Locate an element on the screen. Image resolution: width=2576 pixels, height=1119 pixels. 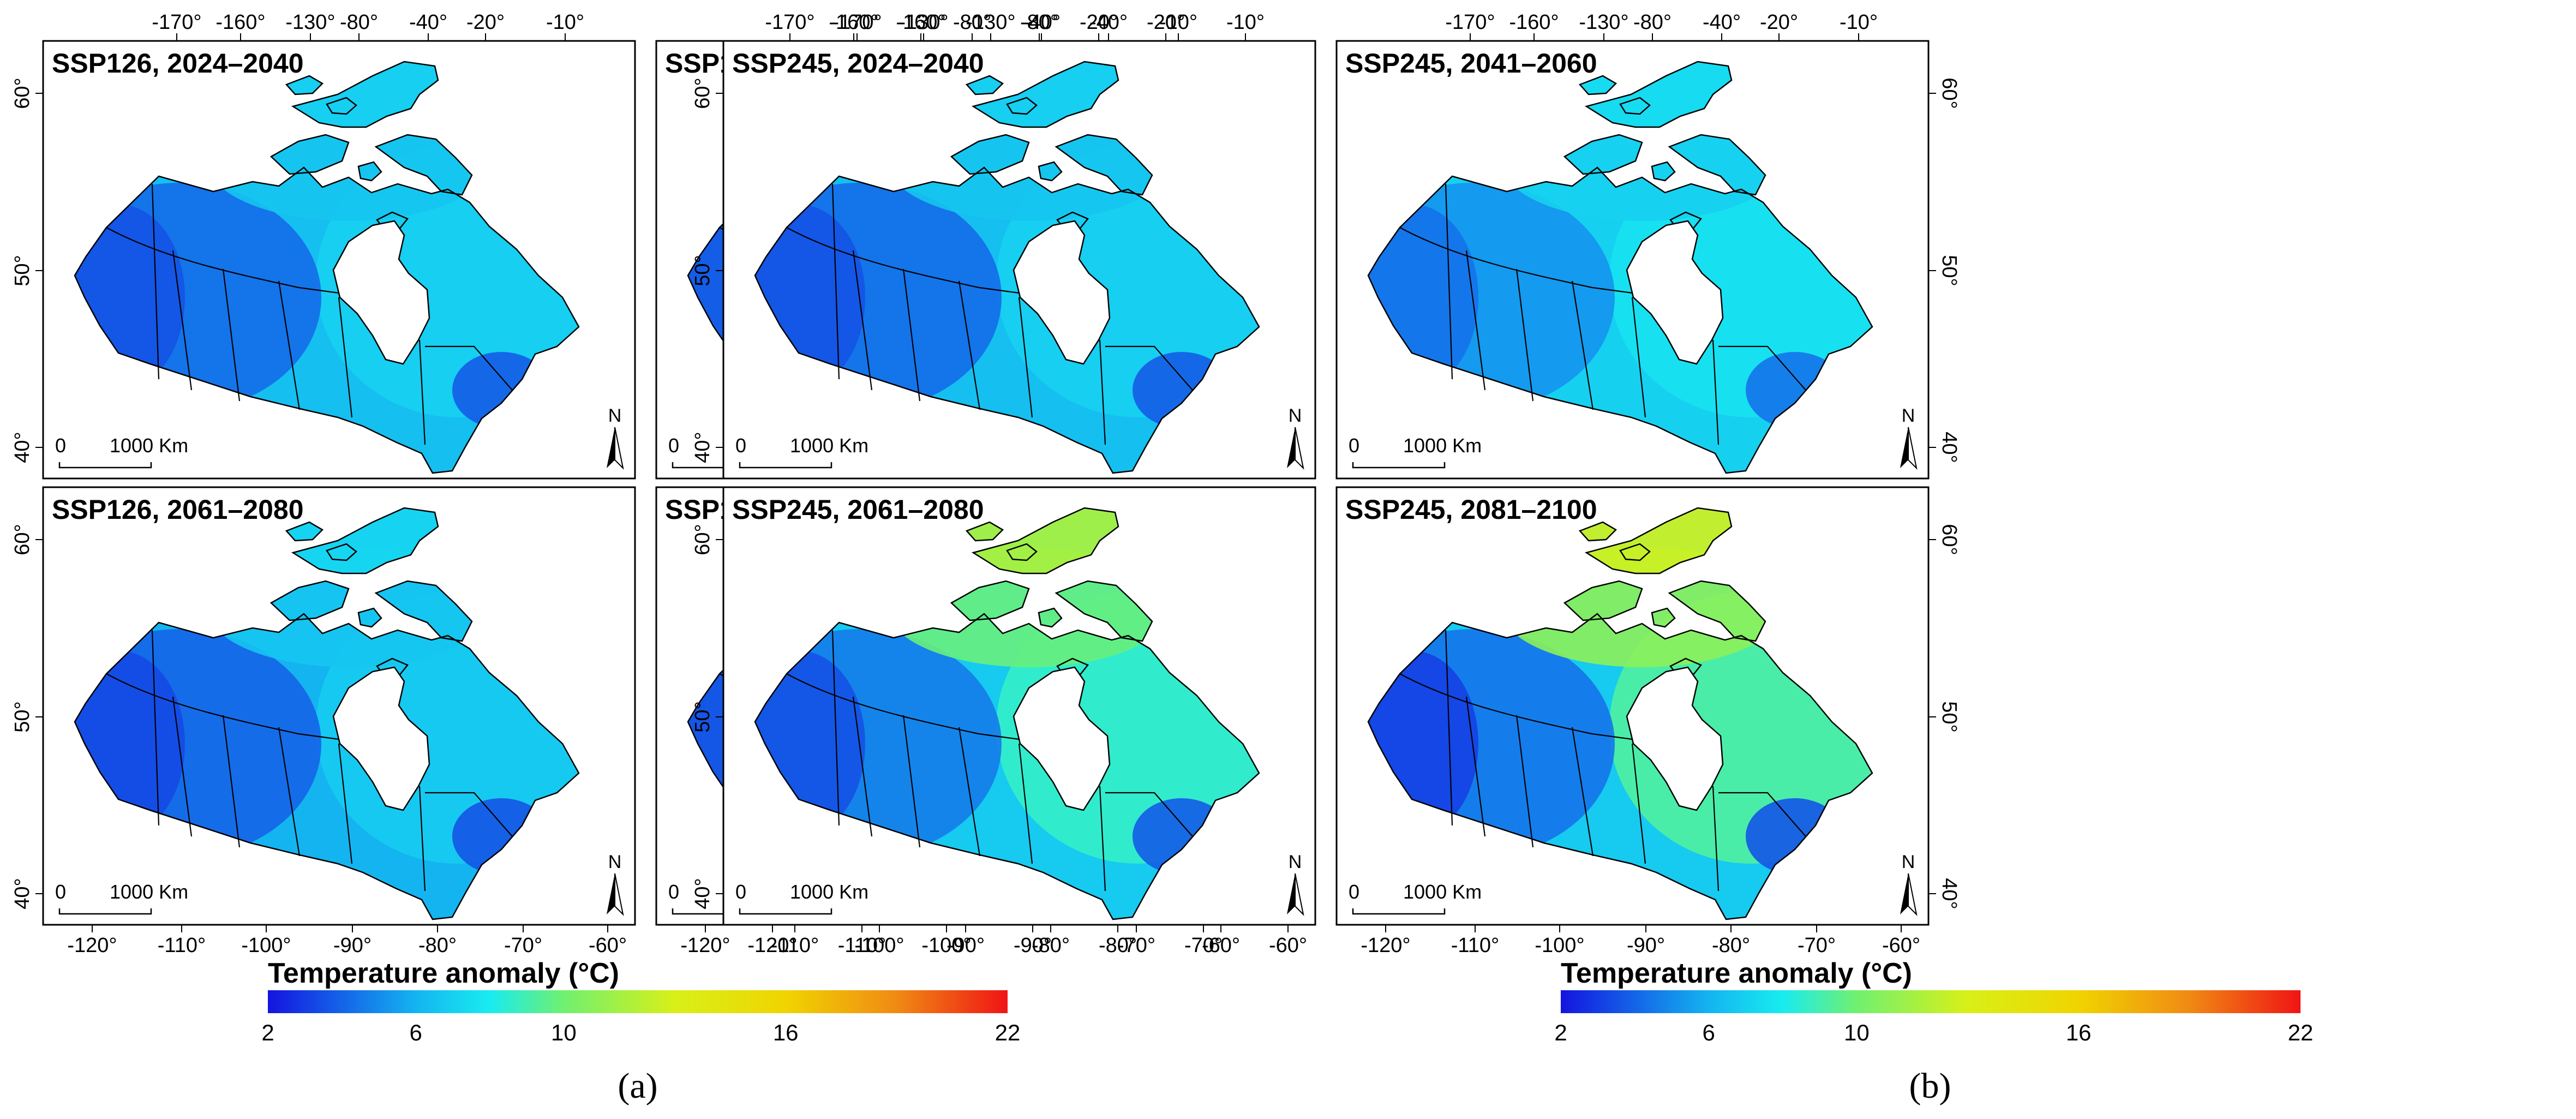
subfigure-labels: (a) (b) is located at coordinates (1285, 1086).